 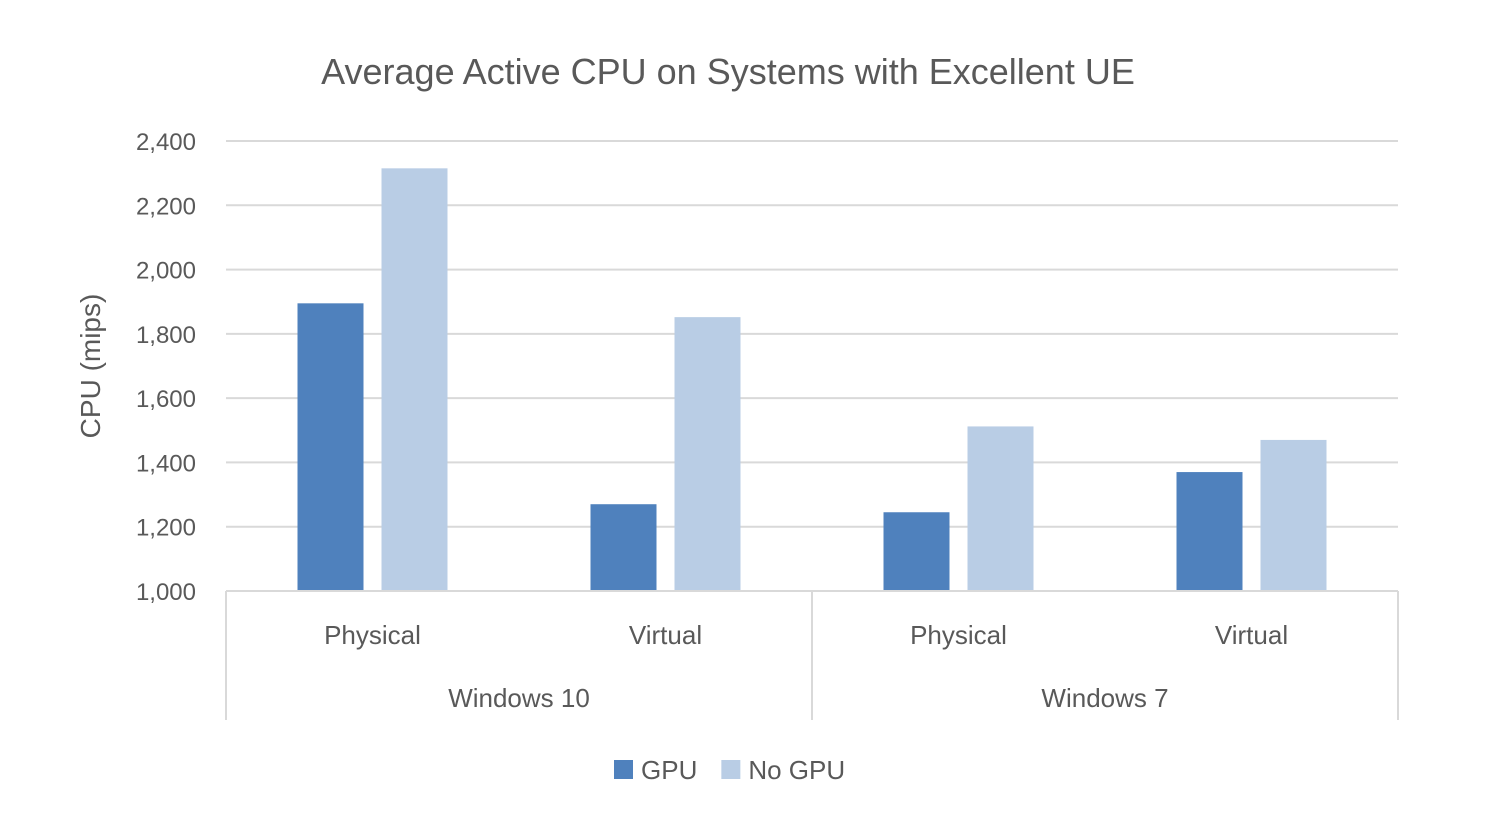 What do you see at coordinates (623, 769) in the screenshot?
I see `legend-swatch-gpu` at bounding box center [623, 769].